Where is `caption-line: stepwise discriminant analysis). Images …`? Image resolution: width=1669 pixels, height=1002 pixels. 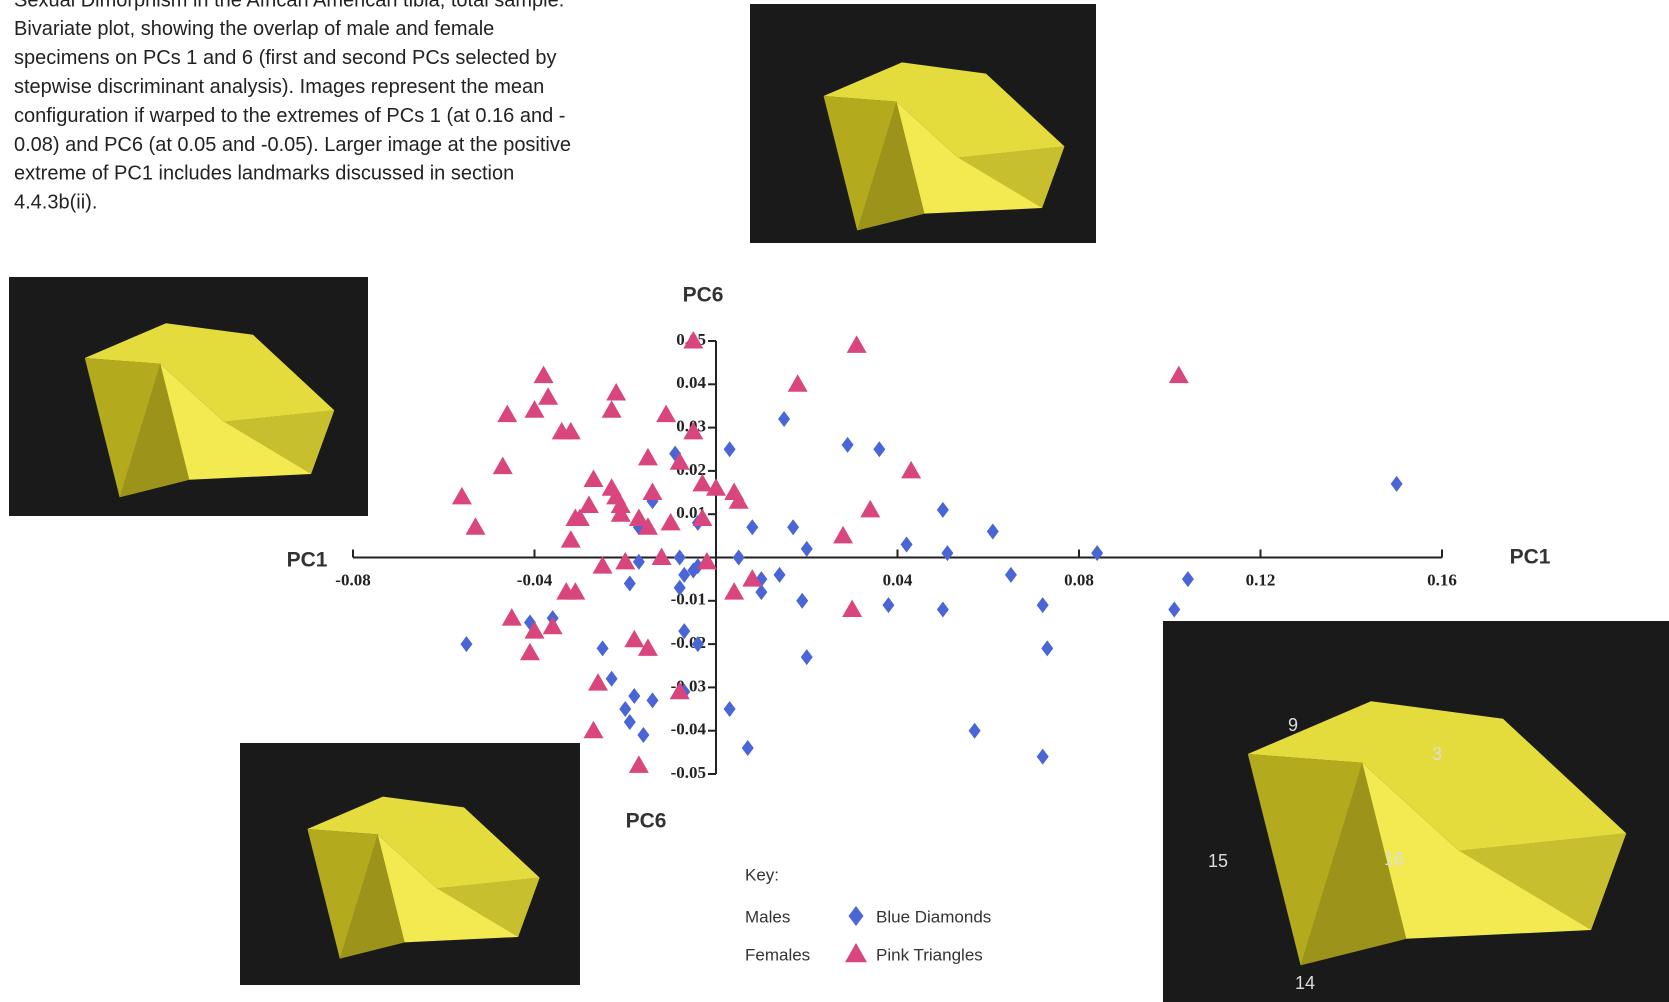
caption-line: stepwise discriminant analysis). Images … is located at coordinates (279, 87).